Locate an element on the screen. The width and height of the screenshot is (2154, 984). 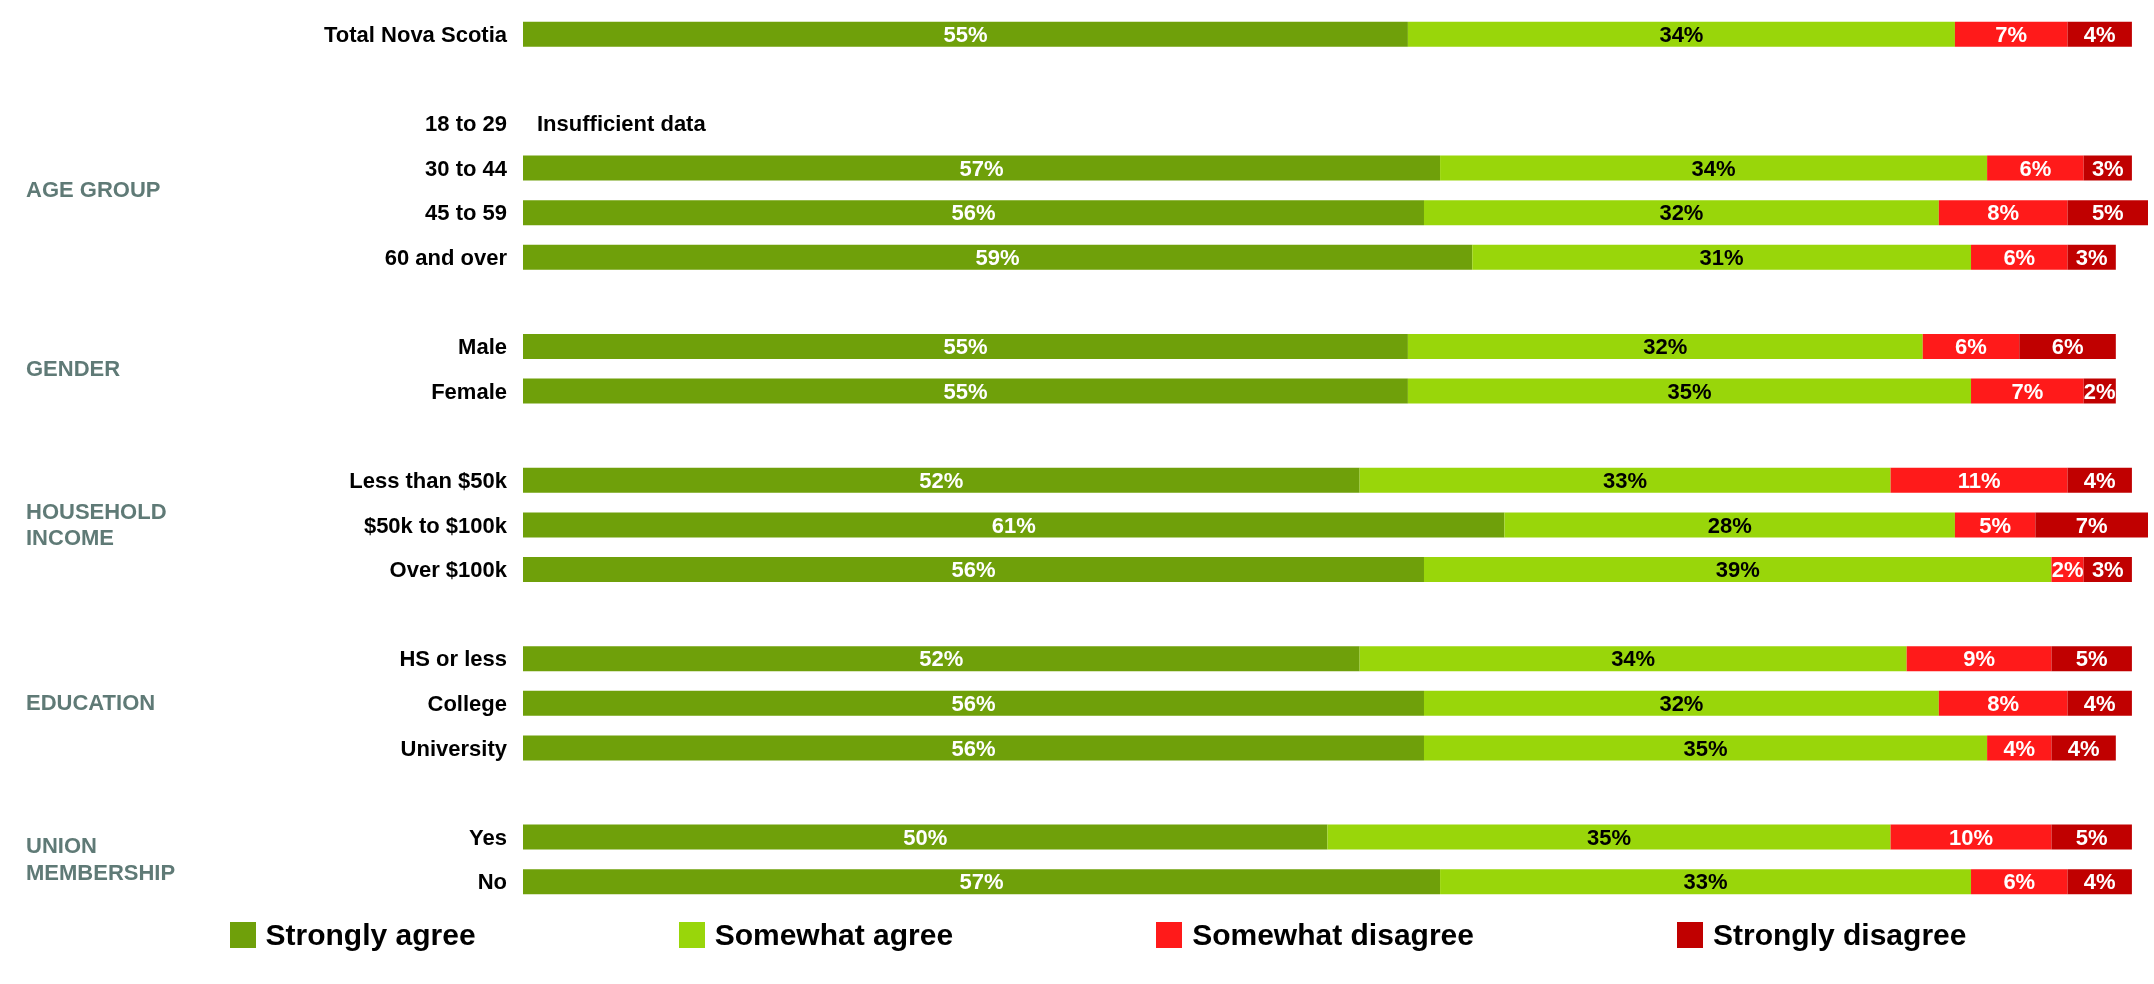
text: HOUSEHOLD INCOME is located at coordinates (96, 525).